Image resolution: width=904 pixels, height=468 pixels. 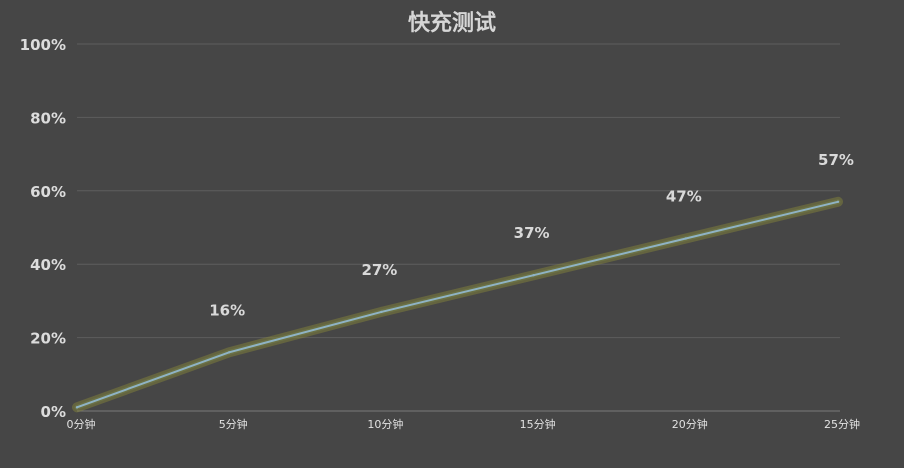 What do you see at coordinates (233, 424) in the screenshot?
I see `x-tick-label: 5分钟` at bounding box center [233, 424].